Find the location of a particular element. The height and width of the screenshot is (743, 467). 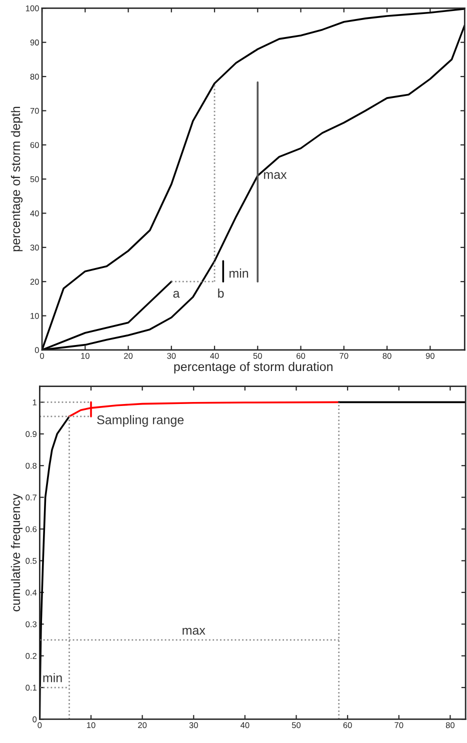

y-axis-title: cumulative frequency is located at coordinates (16, 553).